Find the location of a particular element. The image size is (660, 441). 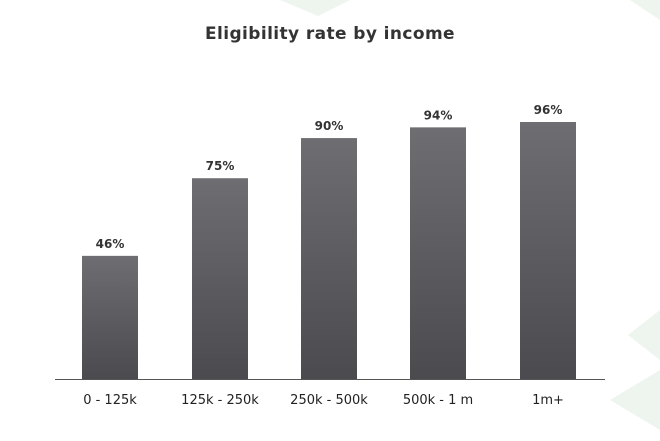

decor-shape-top is located at coordinates (315, 8).